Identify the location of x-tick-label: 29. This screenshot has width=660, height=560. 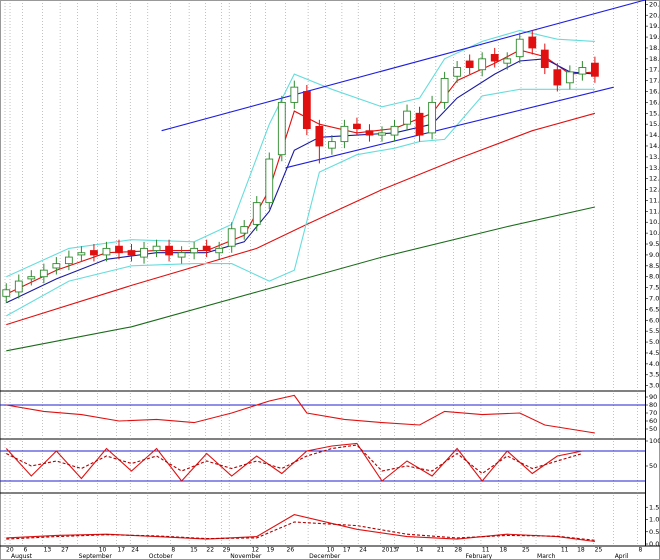
(227, 550).